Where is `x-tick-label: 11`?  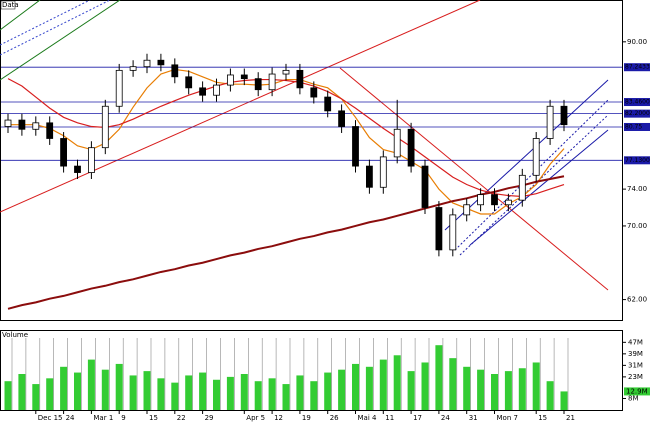 x-tick-label: 11 is located at coordinates (389, 418).